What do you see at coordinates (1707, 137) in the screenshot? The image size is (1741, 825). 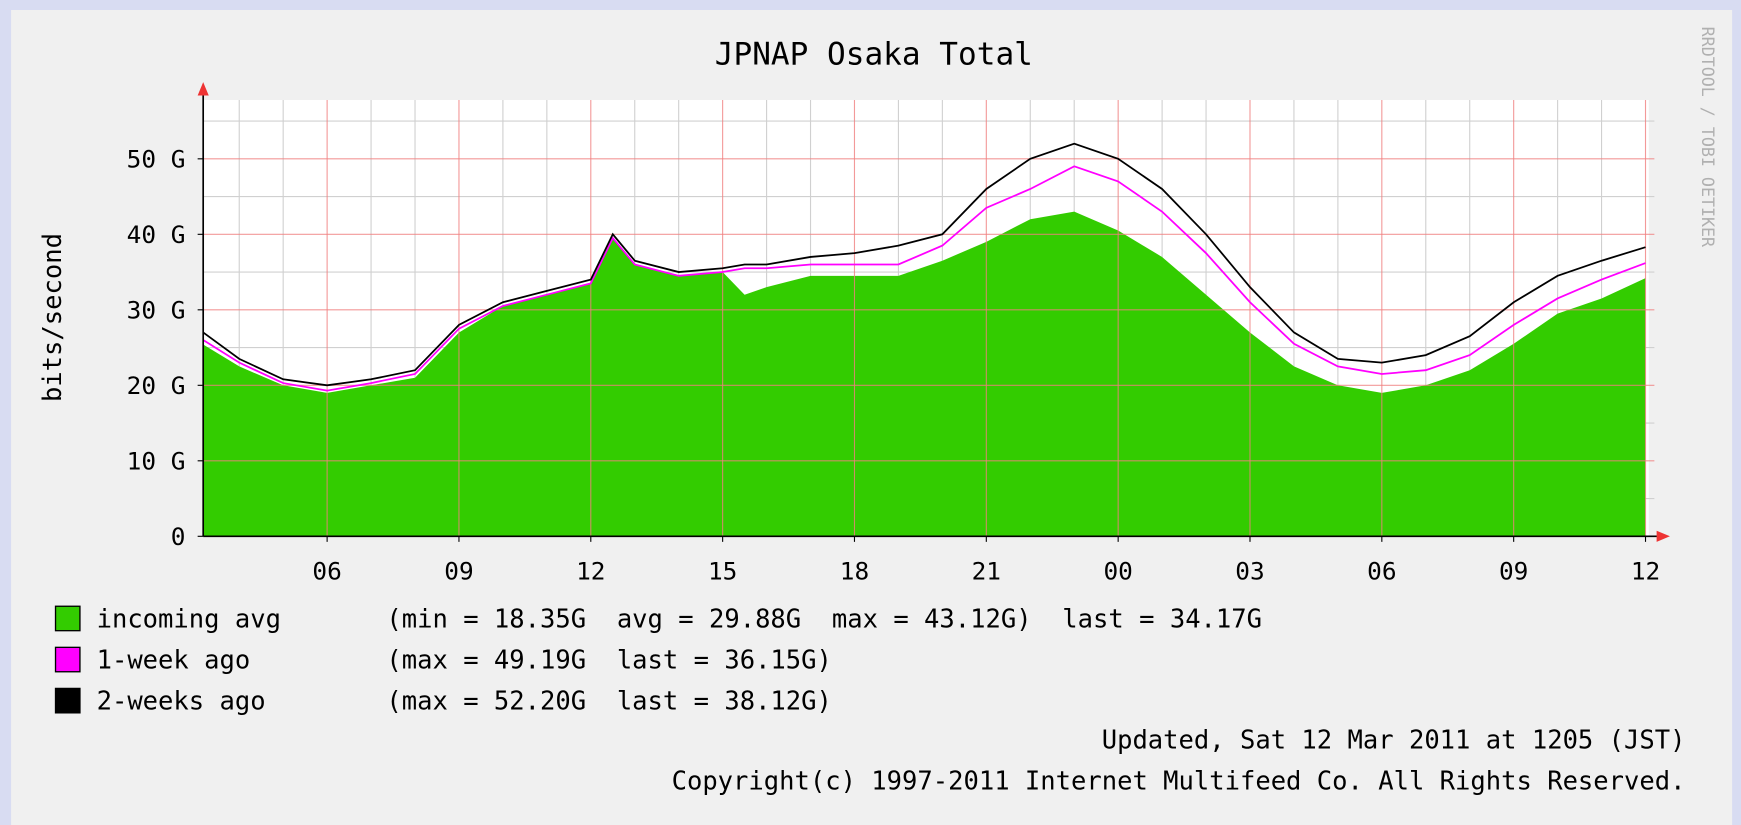 I see `watermark: RRDTOOL / TOBI OETIKER` at bounding box center [1707, 137].